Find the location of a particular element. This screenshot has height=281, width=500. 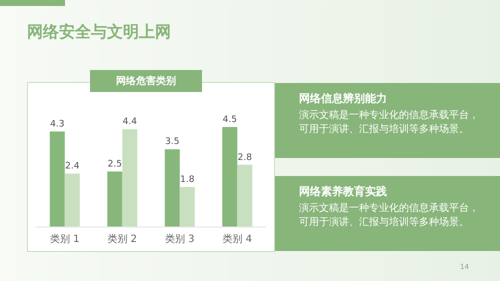

x-tick-label: 类别 2 is located at coordinates (122, 239).